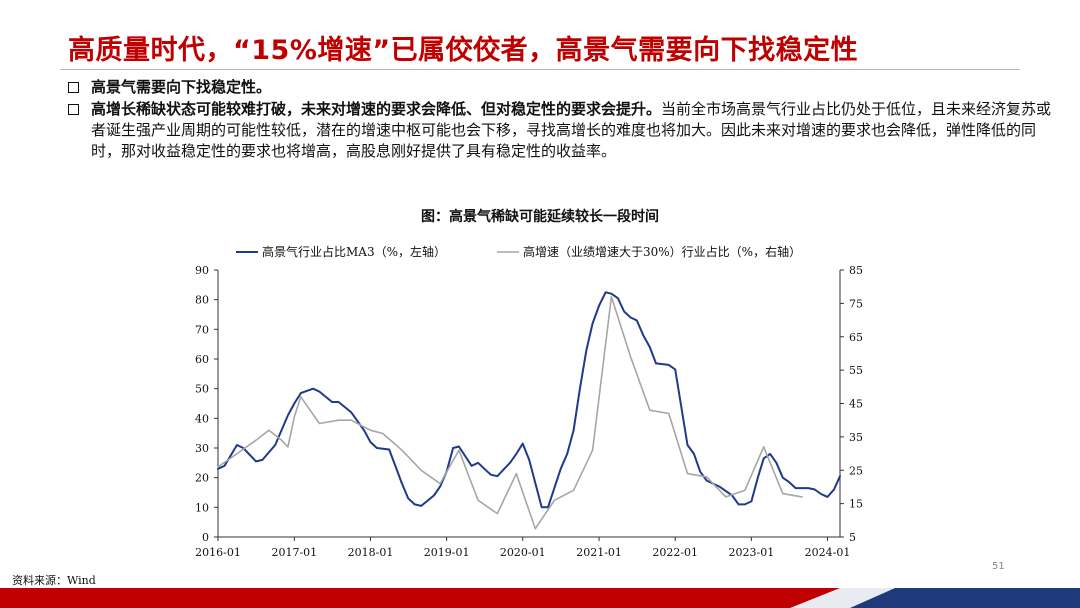 This screenshot has width=1080, height=608. Describe the element at coordinates (540, 217) in the screenshot. I see `figure-title: 图：高景气稀缺可能延续较长一段时间` at that location.